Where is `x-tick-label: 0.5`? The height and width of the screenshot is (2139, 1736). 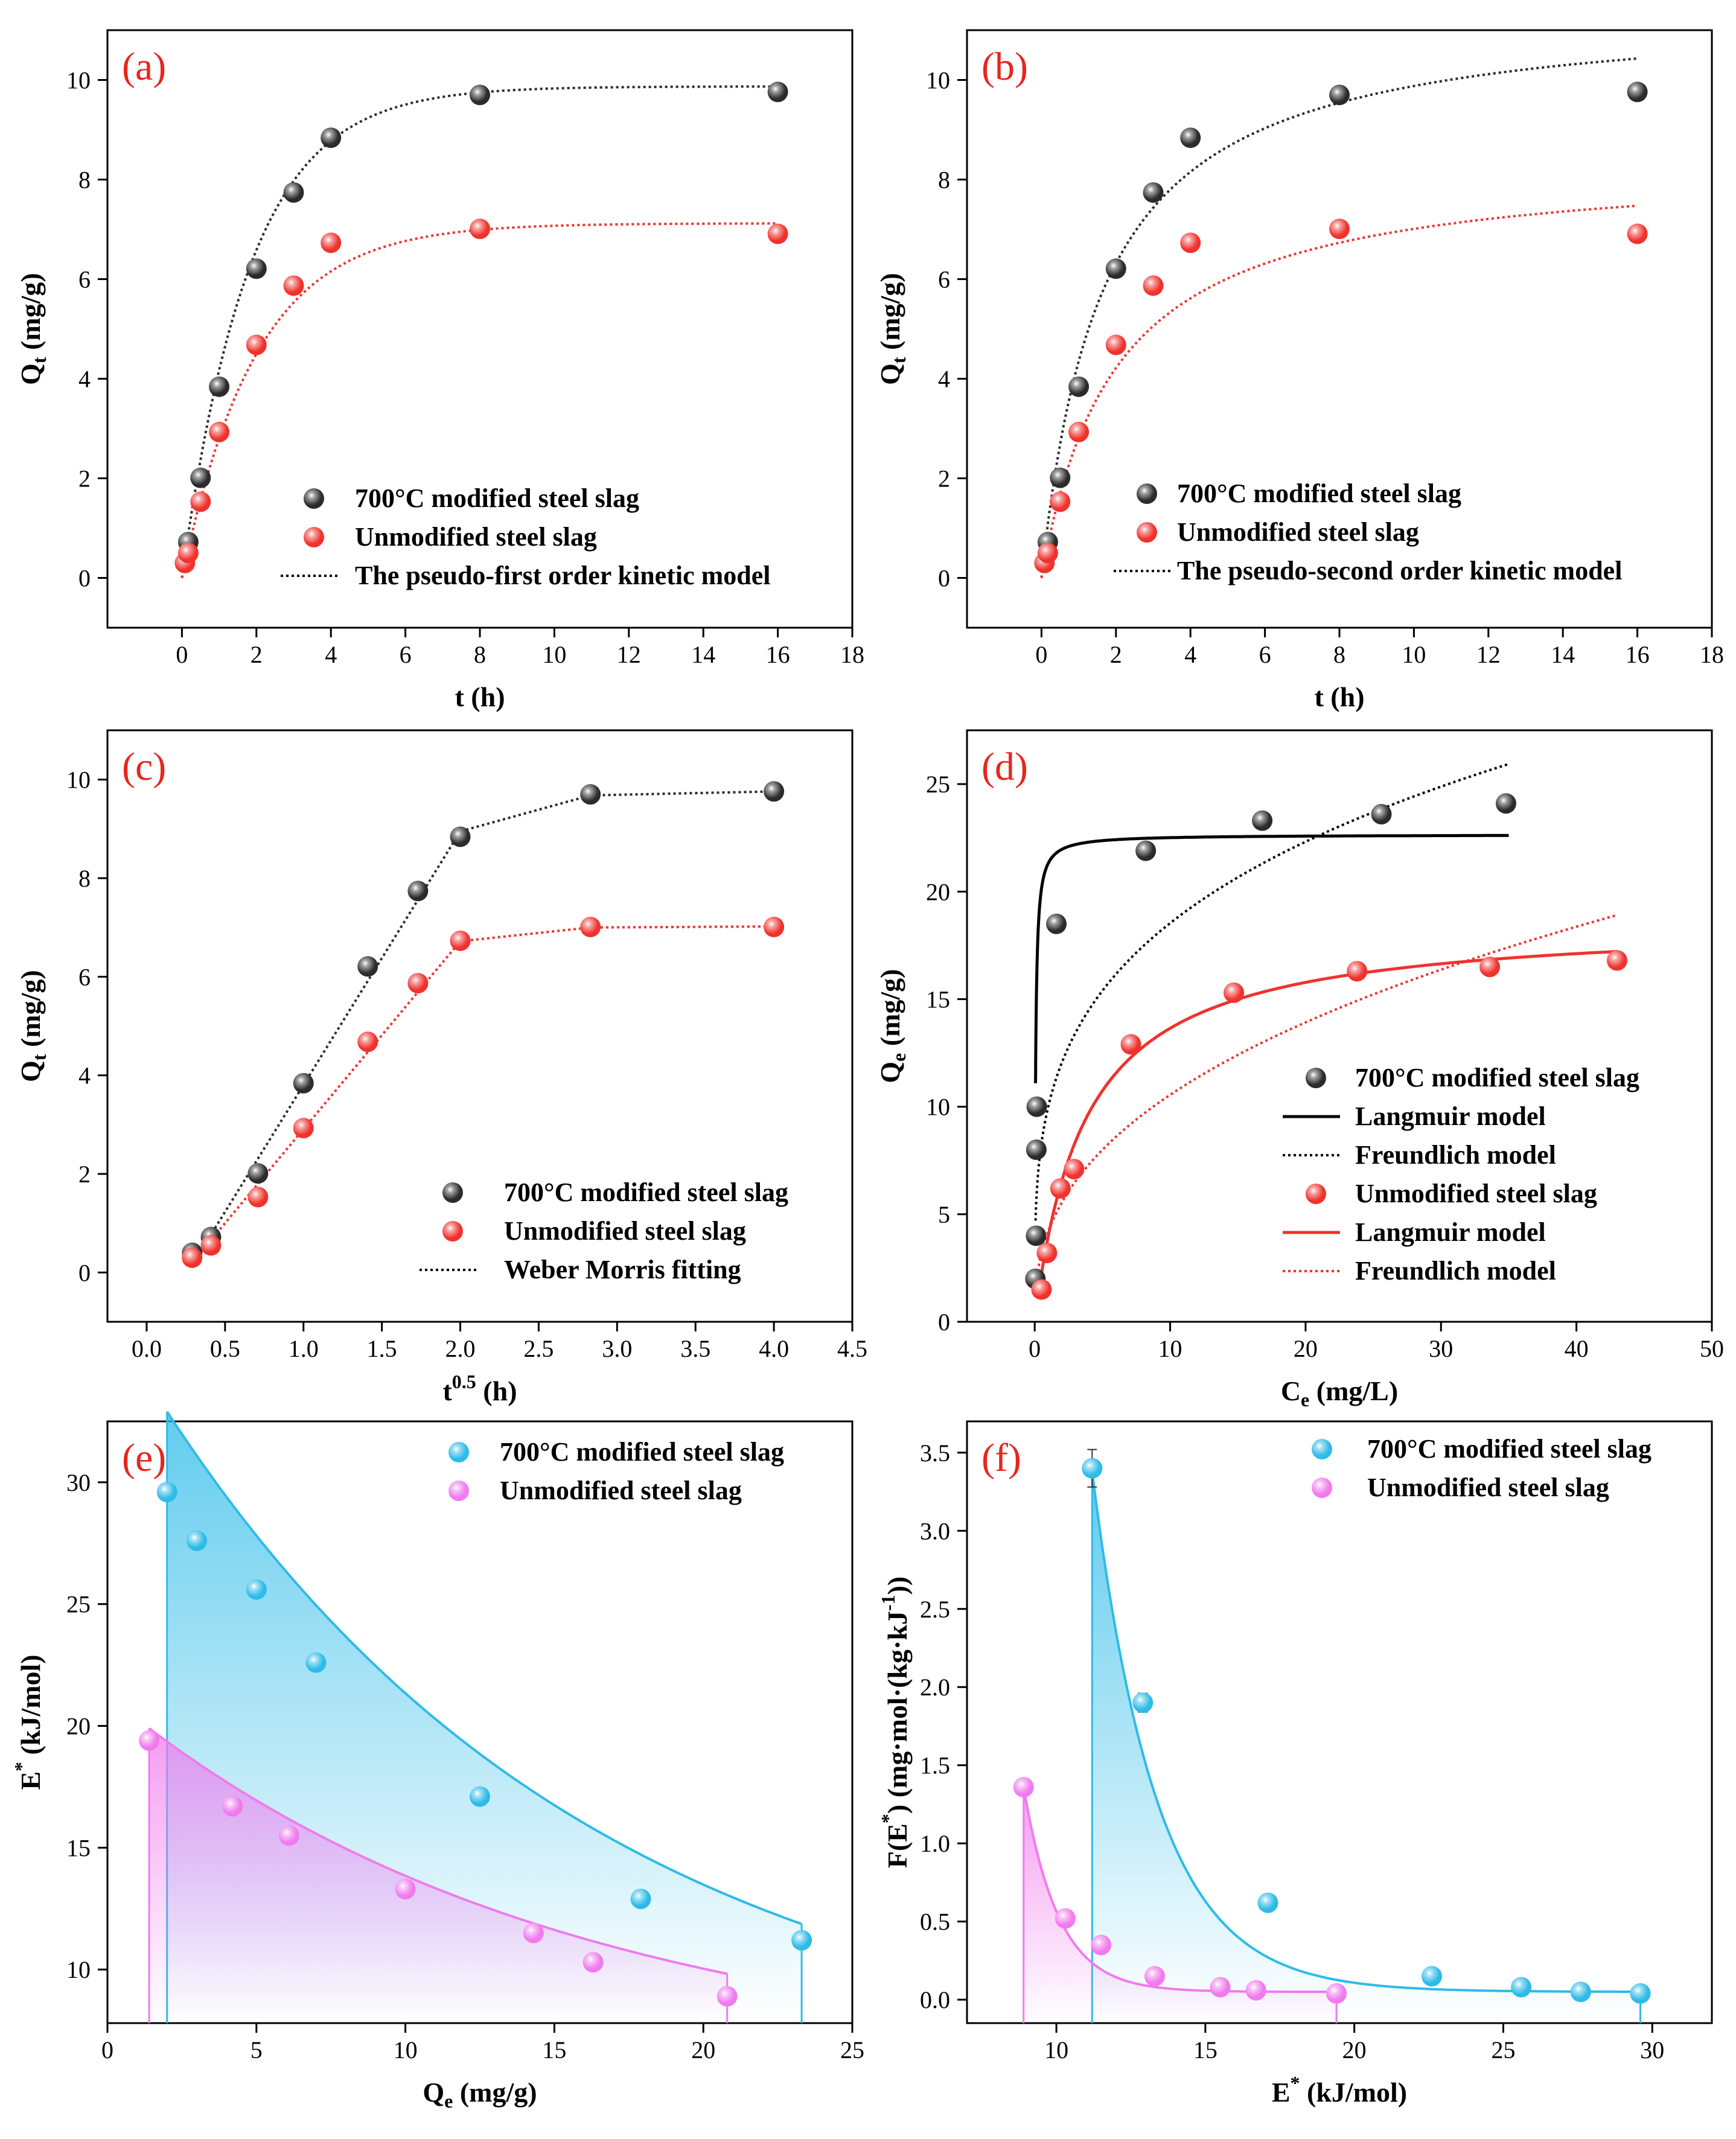 x-tick-label: 0.5 is located at coordinates (225, 1348).